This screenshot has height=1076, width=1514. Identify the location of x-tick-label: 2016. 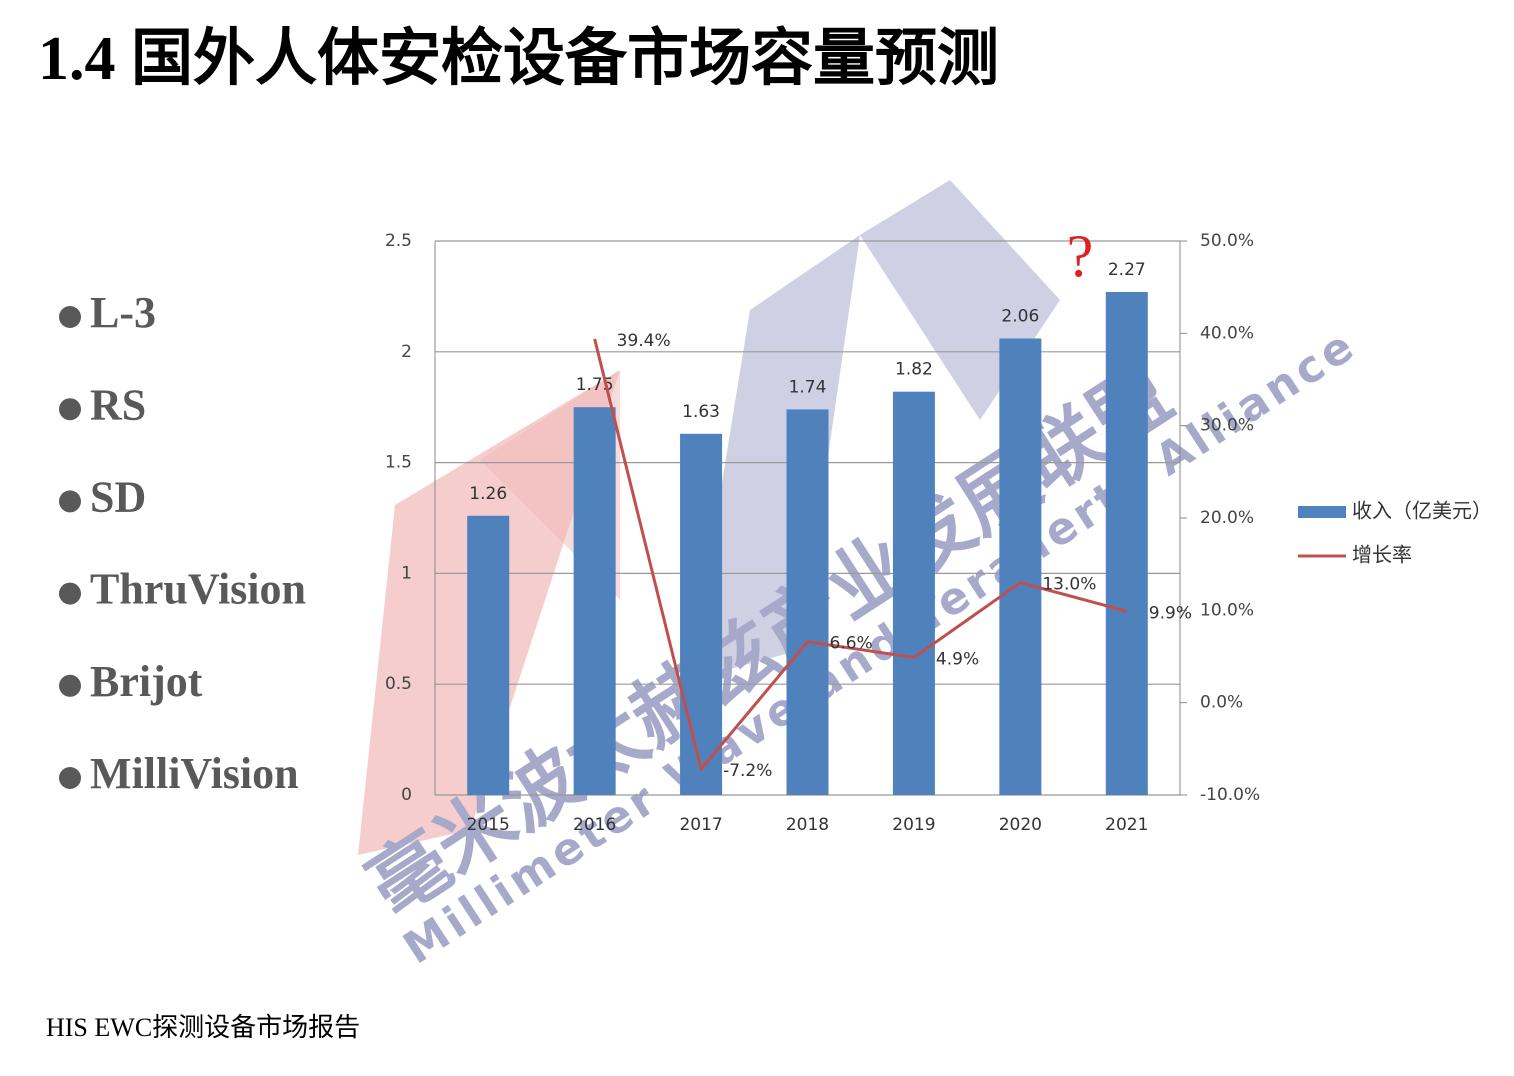
(594, 825).